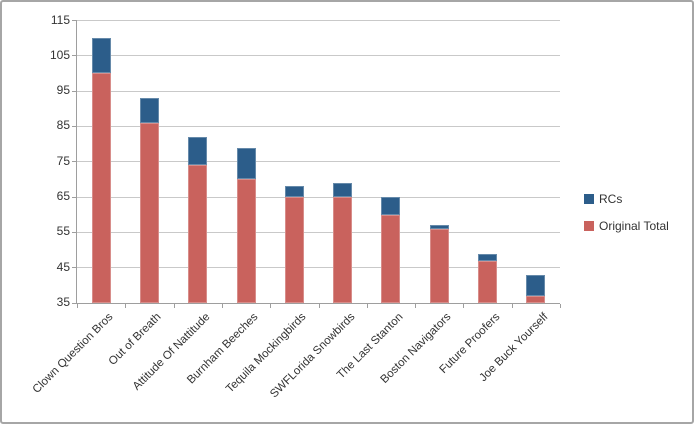 The image size is (694, 424). I want to click on y-axis-tick-label: 115, so click(60, 19).